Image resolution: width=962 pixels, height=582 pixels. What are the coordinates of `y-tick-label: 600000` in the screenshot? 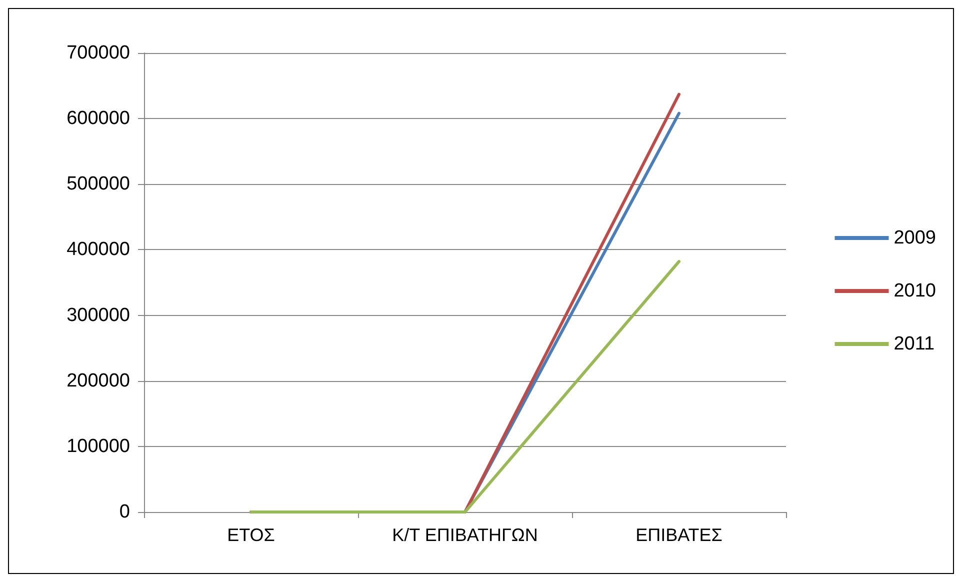 It's located at (98, 119).